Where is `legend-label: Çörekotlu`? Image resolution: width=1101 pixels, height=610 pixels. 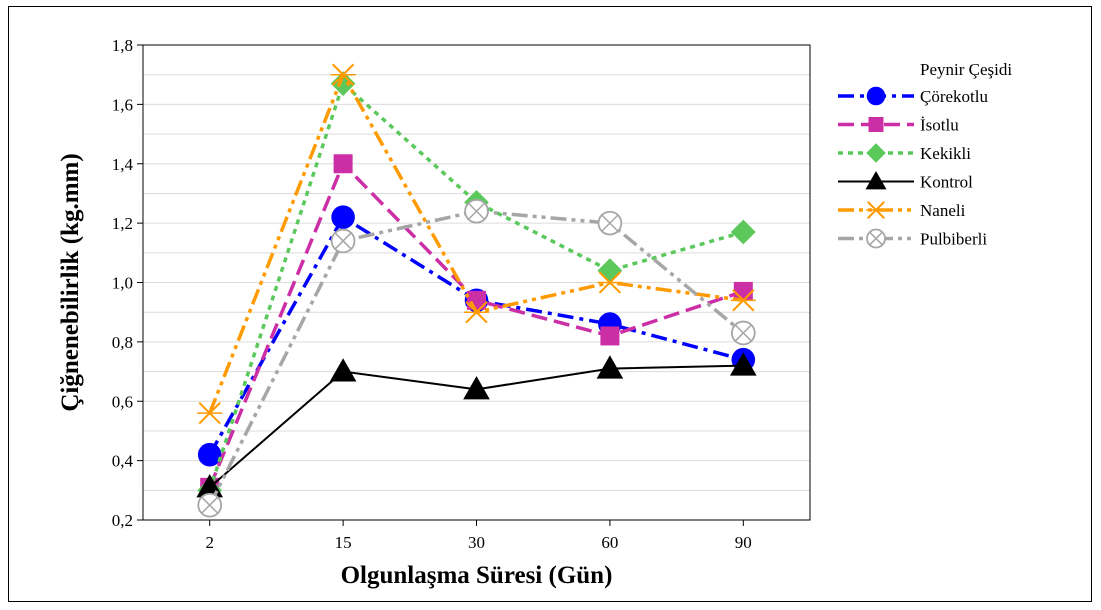 legend-label: Çörekotlu is located at coordinates (954, 96).